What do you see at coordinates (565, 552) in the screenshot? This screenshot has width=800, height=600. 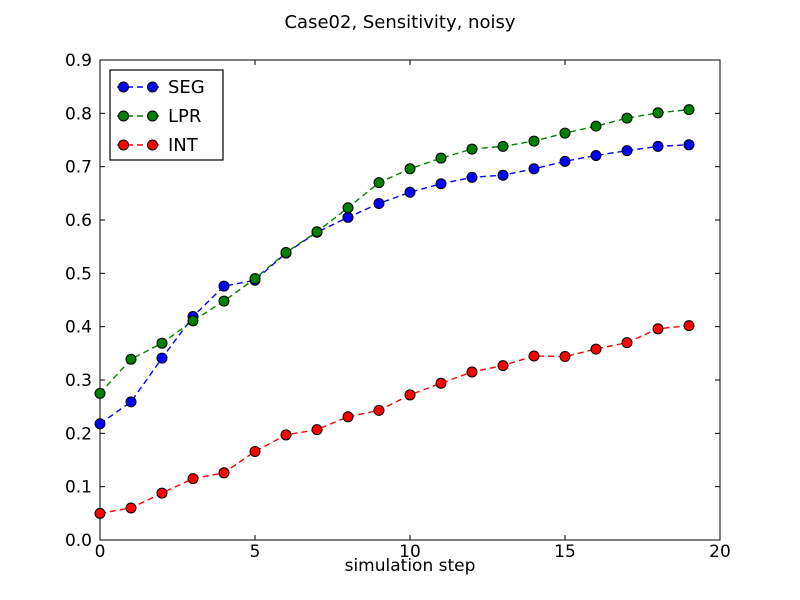 I see `x-tick-label: 15` at bounding box center [565, 552].